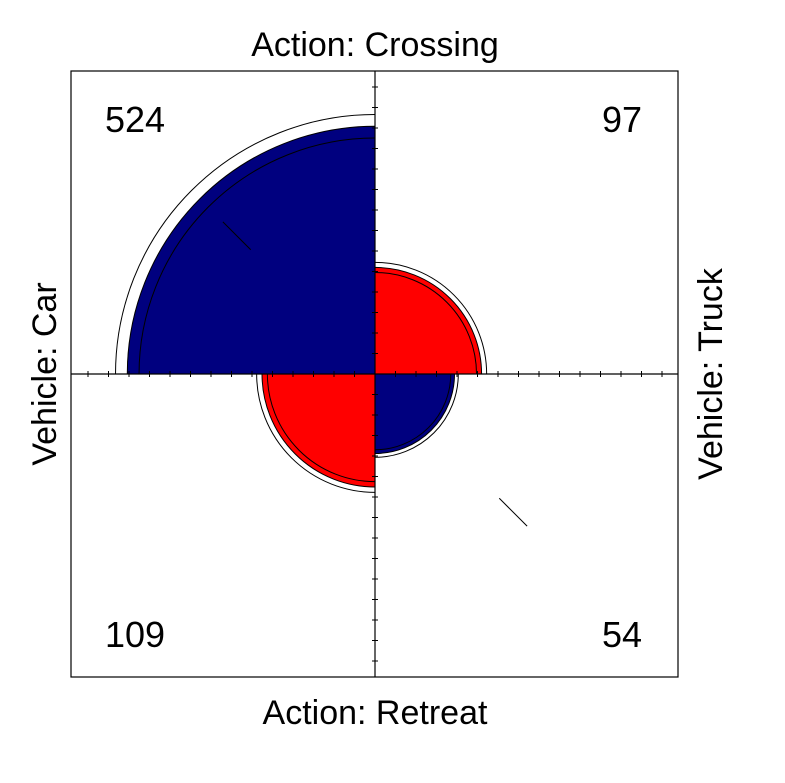 The height and width of the screenshot is (783, 785). What do you see at coordinates (711, 373) in the screenshot?
I see `label-right: Vehicle: Truck` at bounding box center [711, 373].